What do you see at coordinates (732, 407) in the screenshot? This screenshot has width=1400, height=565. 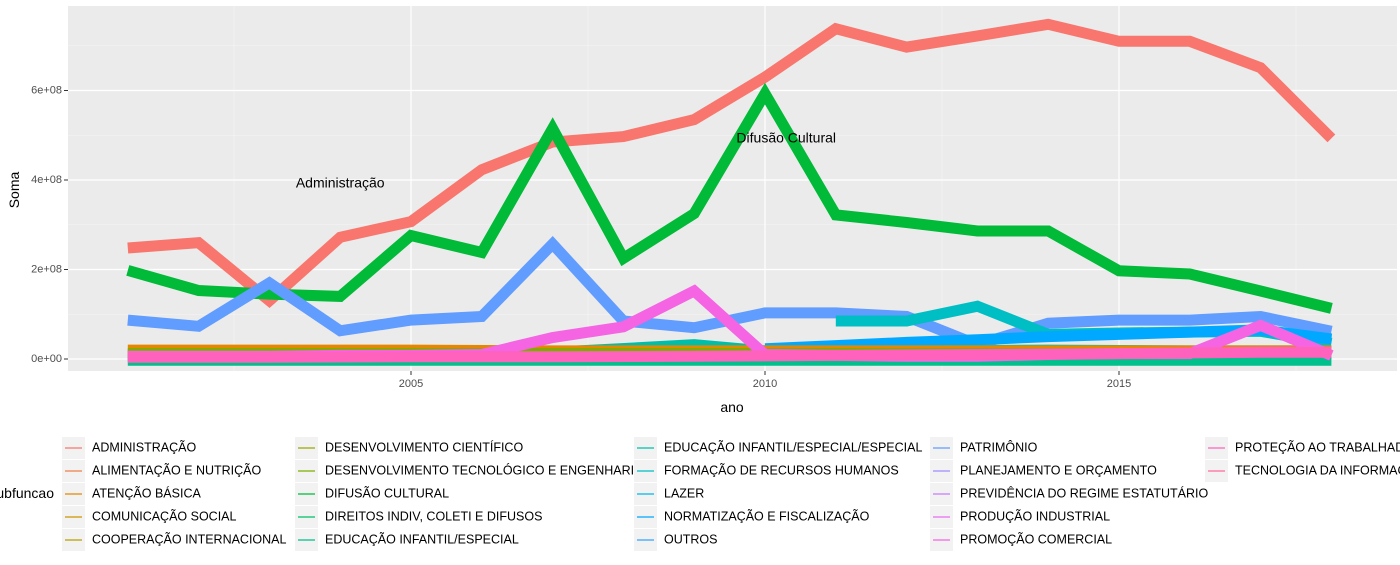 I see `x-axis-title: ano` at bounding box center [732, 407].